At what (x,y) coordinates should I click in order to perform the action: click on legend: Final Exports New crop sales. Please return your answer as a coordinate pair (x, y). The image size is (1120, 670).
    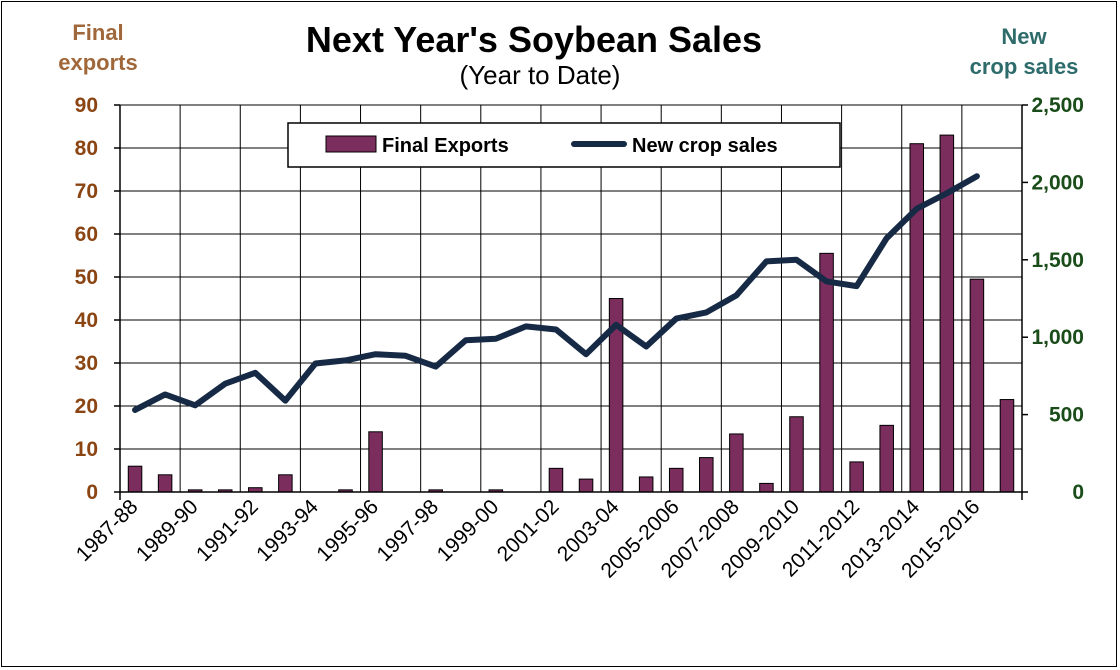
    Looking at the image, I should click on (564, 145).